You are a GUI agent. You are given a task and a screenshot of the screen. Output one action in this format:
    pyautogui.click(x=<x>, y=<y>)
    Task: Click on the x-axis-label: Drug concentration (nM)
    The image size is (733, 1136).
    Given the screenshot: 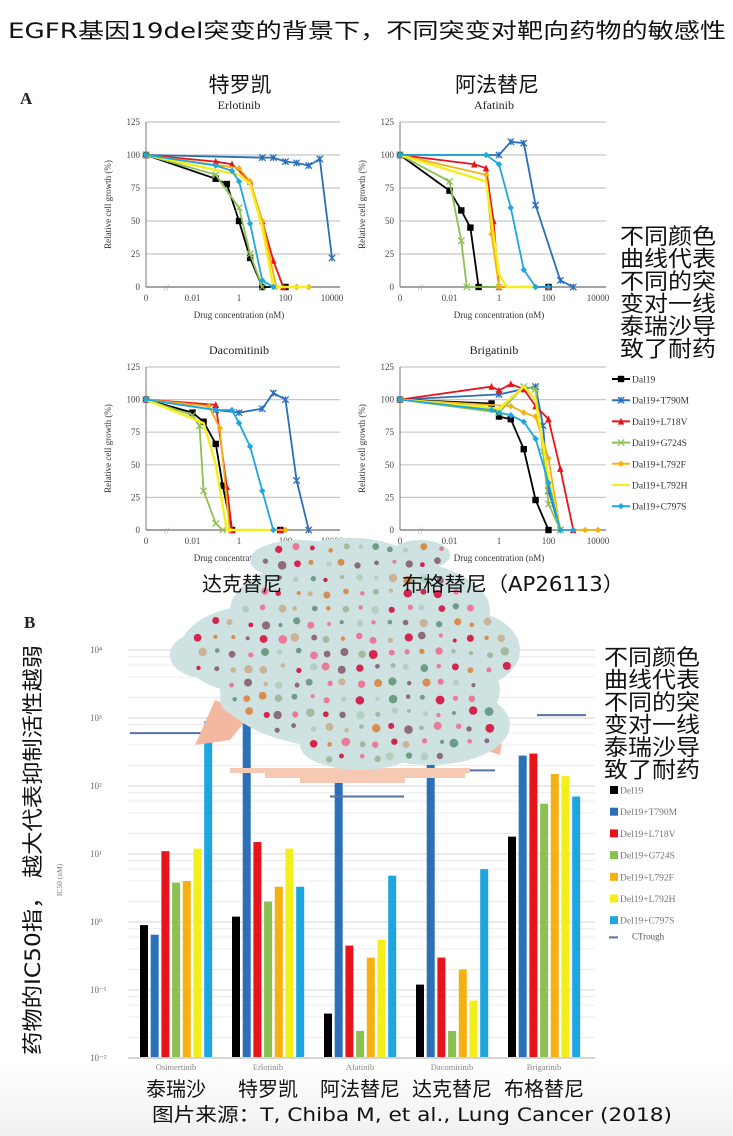 What is the action you would take?
    pyautogui.click(x=499, y=315)
    